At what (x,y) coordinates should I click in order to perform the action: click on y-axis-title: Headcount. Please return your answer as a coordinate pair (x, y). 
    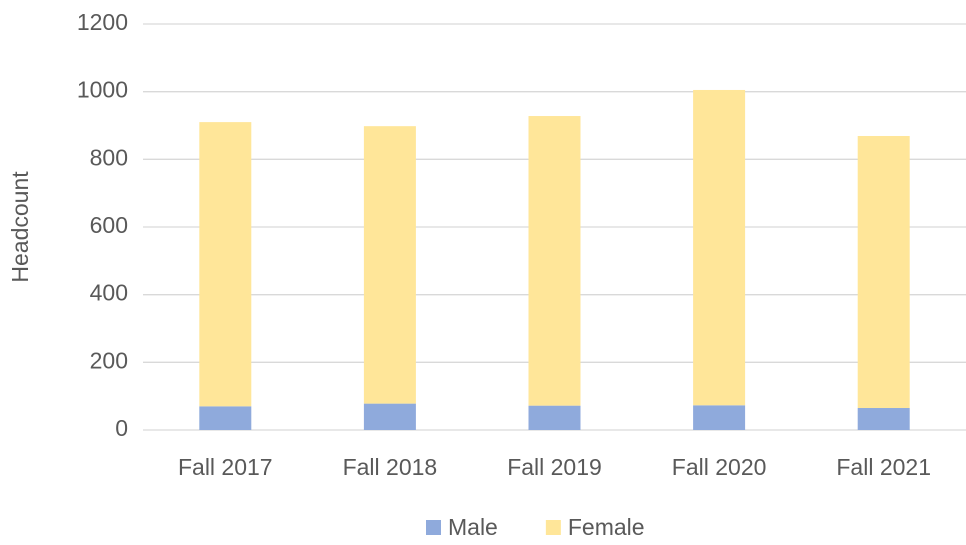
    Looking at the image, I should click on (20, 227).